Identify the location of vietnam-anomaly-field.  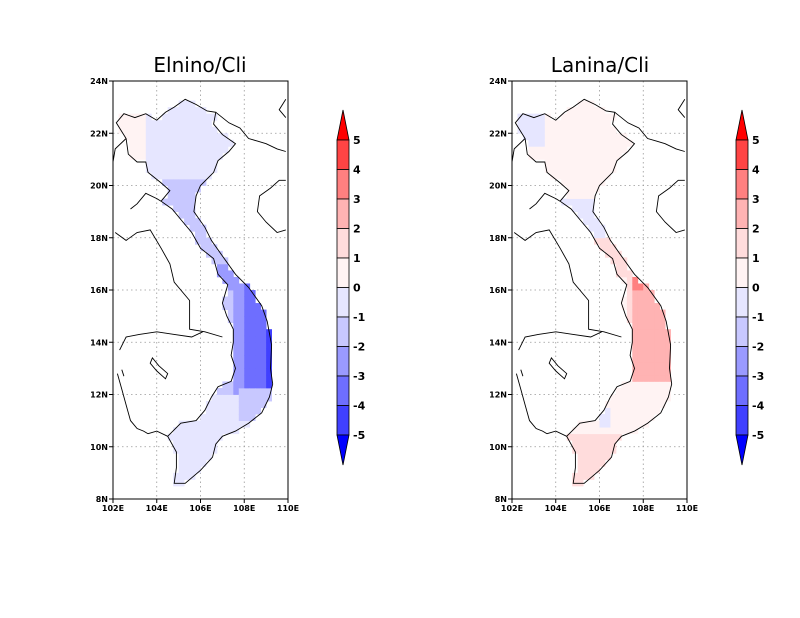
(594, 293).